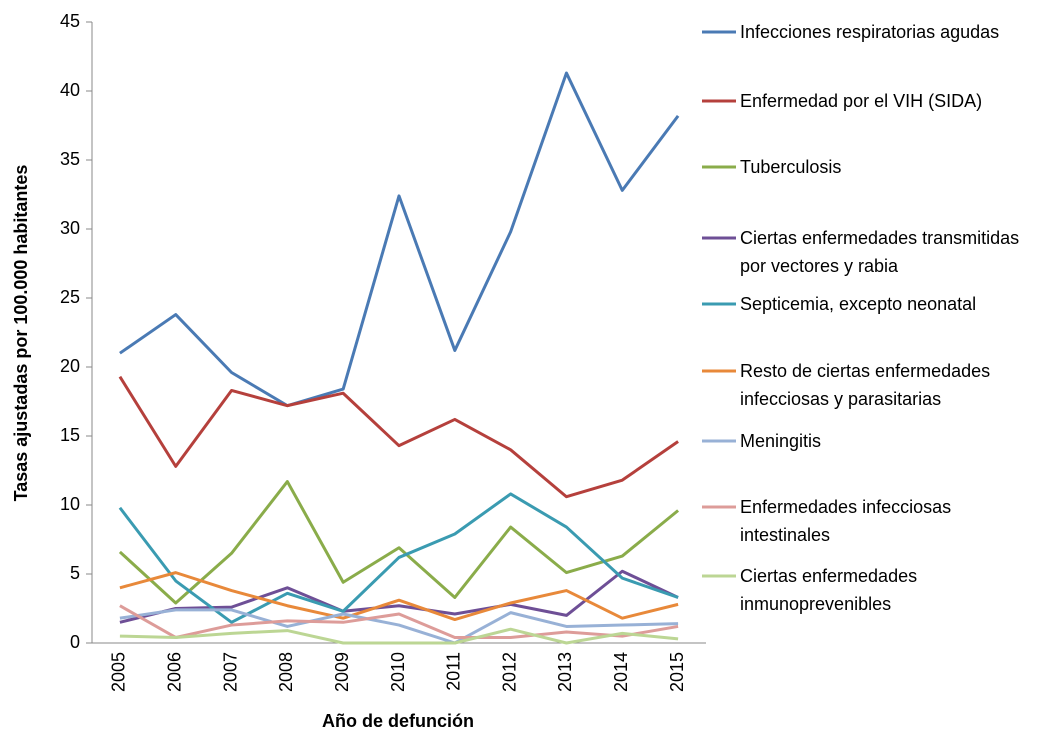 Image resolution: width=1038 pixels, height=736 pixels. I want to click on y-tick-label: 5, so click(75, 573).